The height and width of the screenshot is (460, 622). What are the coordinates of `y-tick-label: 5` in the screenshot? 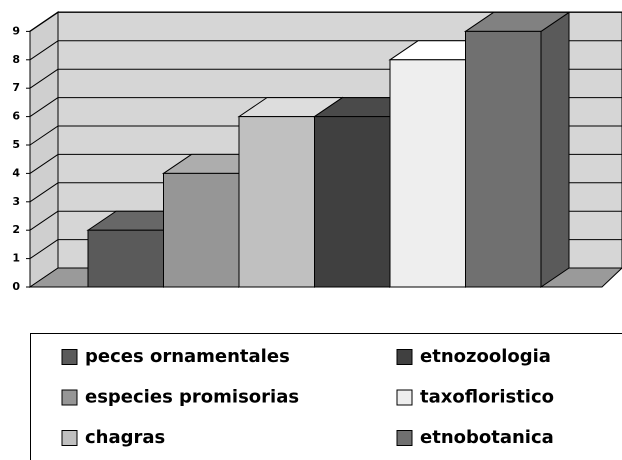 It's located at (16, 144).